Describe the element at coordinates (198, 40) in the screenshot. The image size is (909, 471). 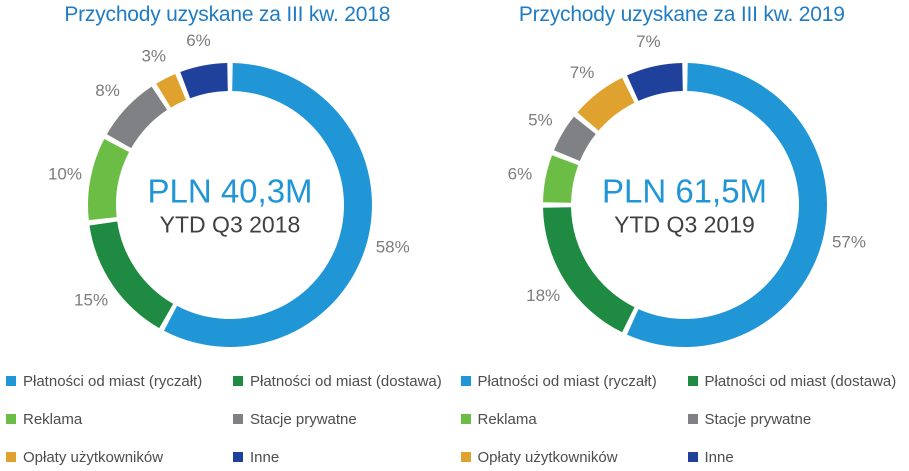
I see `data-label-inne: 6%` at that location.